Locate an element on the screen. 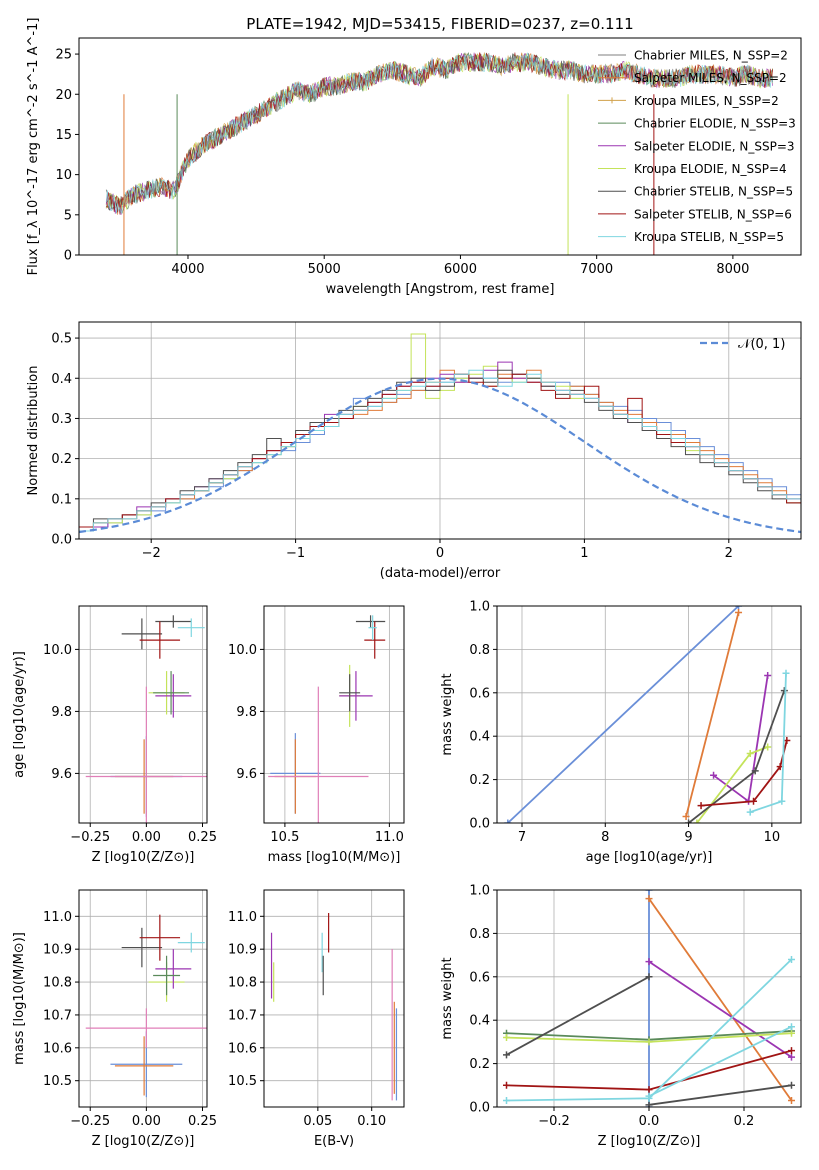 Image resolution: width=819 pixels, height=1170 pixels. legend-label: Salpeter STELIB, N_SSP=6 is located at coordinates (713, 214).